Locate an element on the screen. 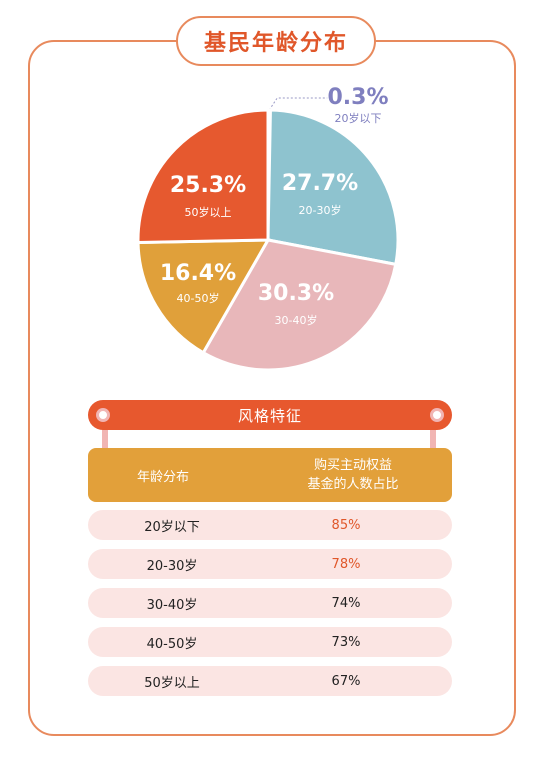  row-pct: 74% is located at coordinates (346, 603).